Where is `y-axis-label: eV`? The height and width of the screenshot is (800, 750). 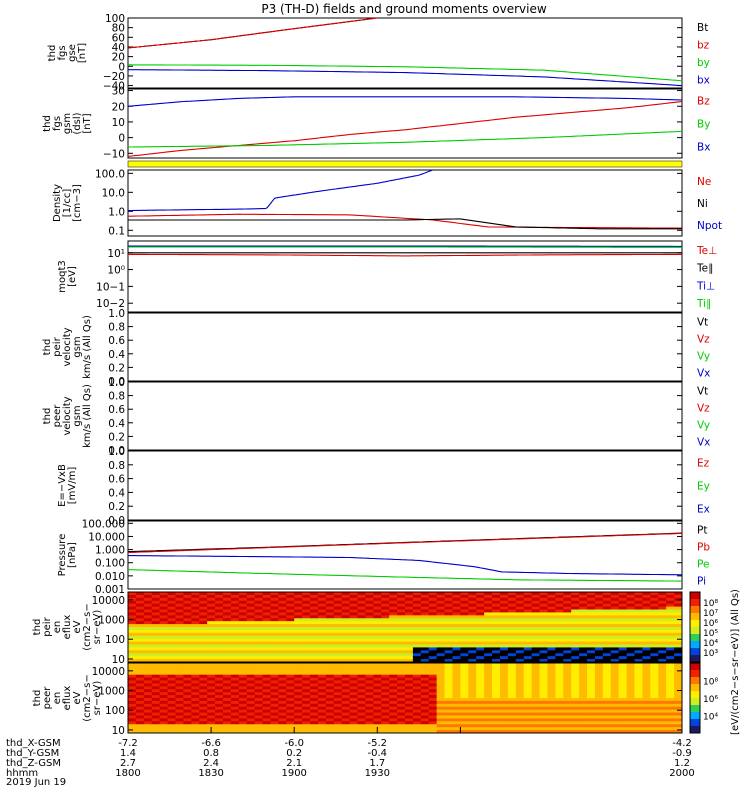 y-axis-label: eV is located at coordinates (77, 697).